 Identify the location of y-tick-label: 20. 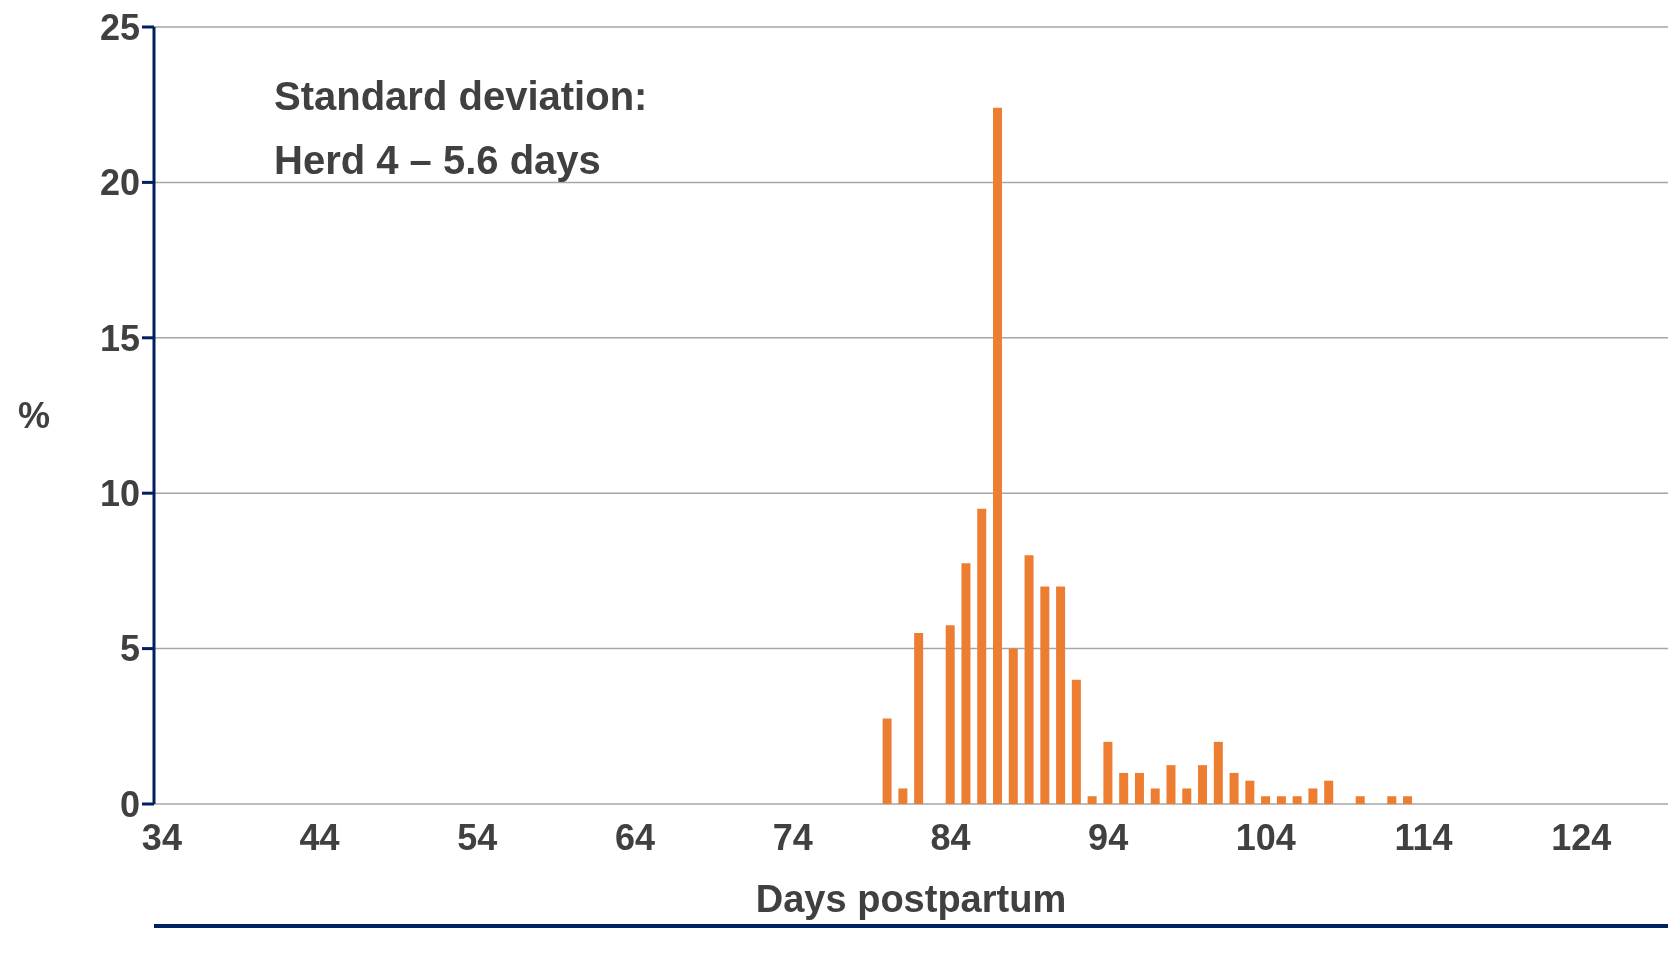
(119, 183).